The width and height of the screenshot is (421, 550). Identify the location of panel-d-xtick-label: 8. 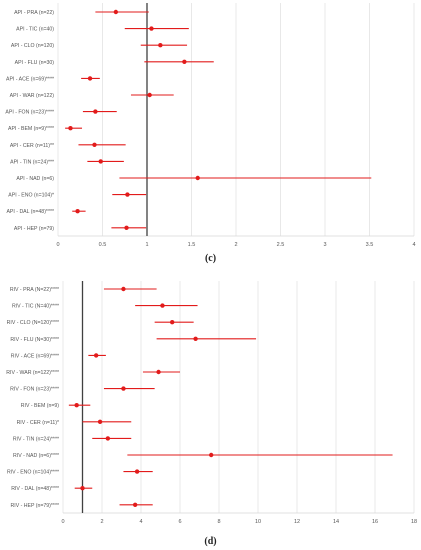
(218, 522).